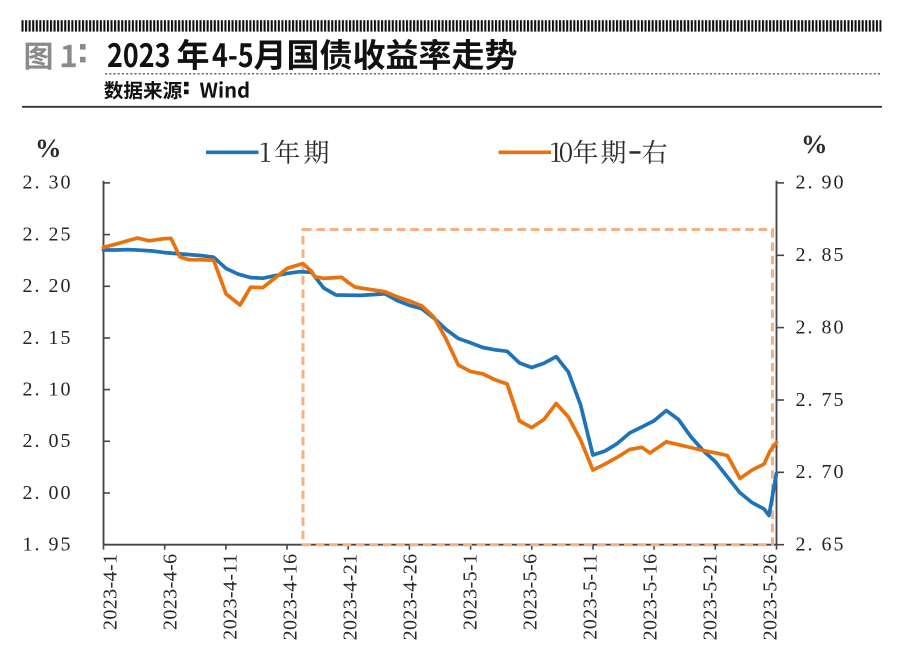 This screenshot has width=900, height=665. I want to click on svg-text: 2. 85, so click(821, 255).